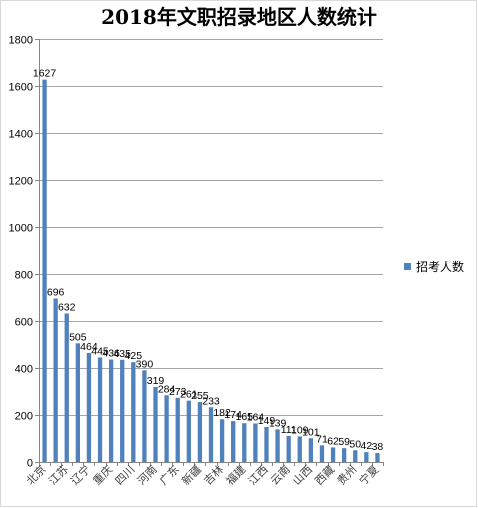 The width and height of the screenshot is (478, 508). I want to click on data-label: 505, so click(78, 337).